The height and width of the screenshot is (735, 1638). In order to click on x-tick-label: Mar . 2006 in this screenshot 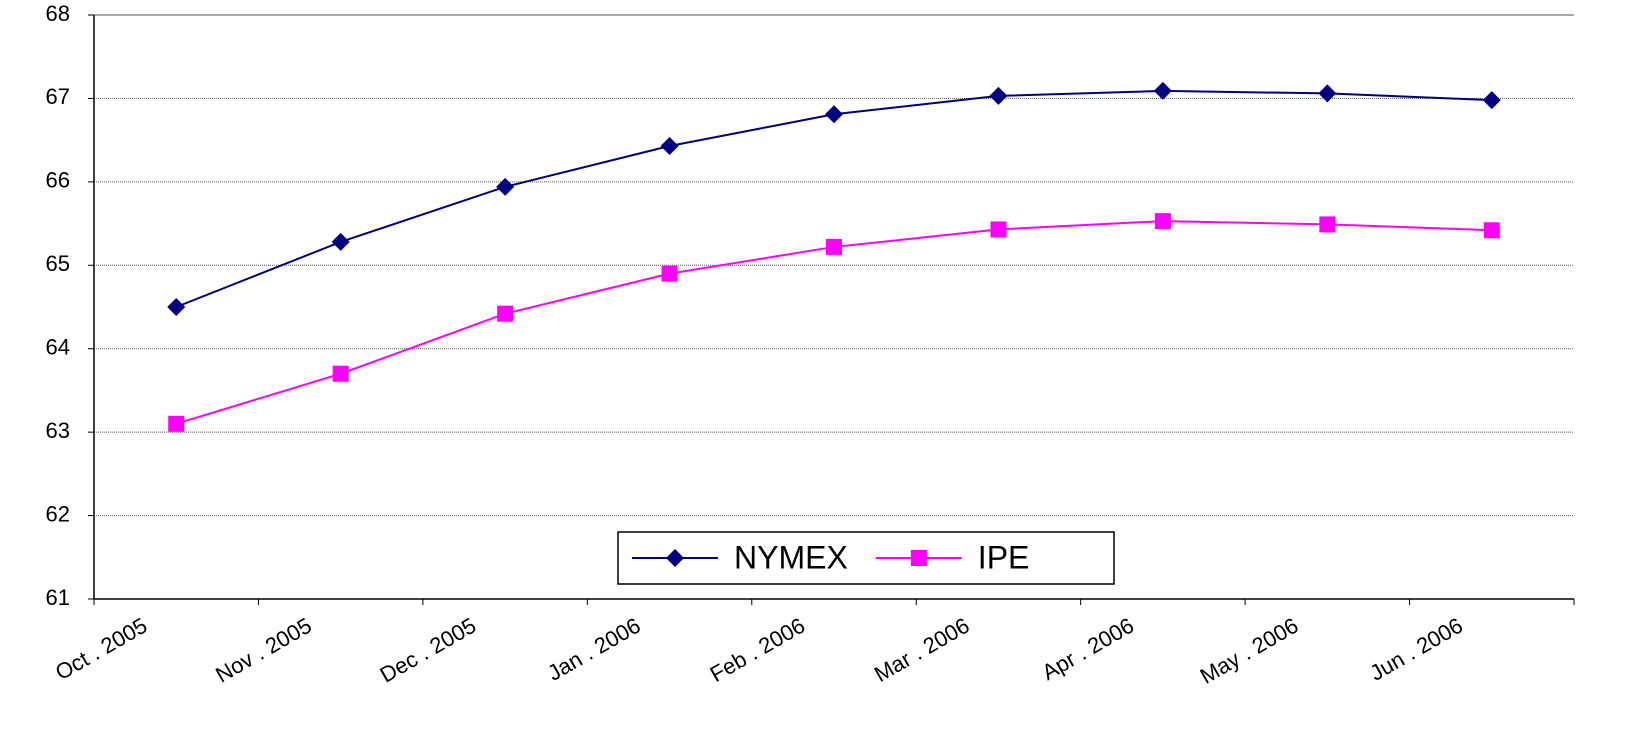, I will do `click(922, 650)`.